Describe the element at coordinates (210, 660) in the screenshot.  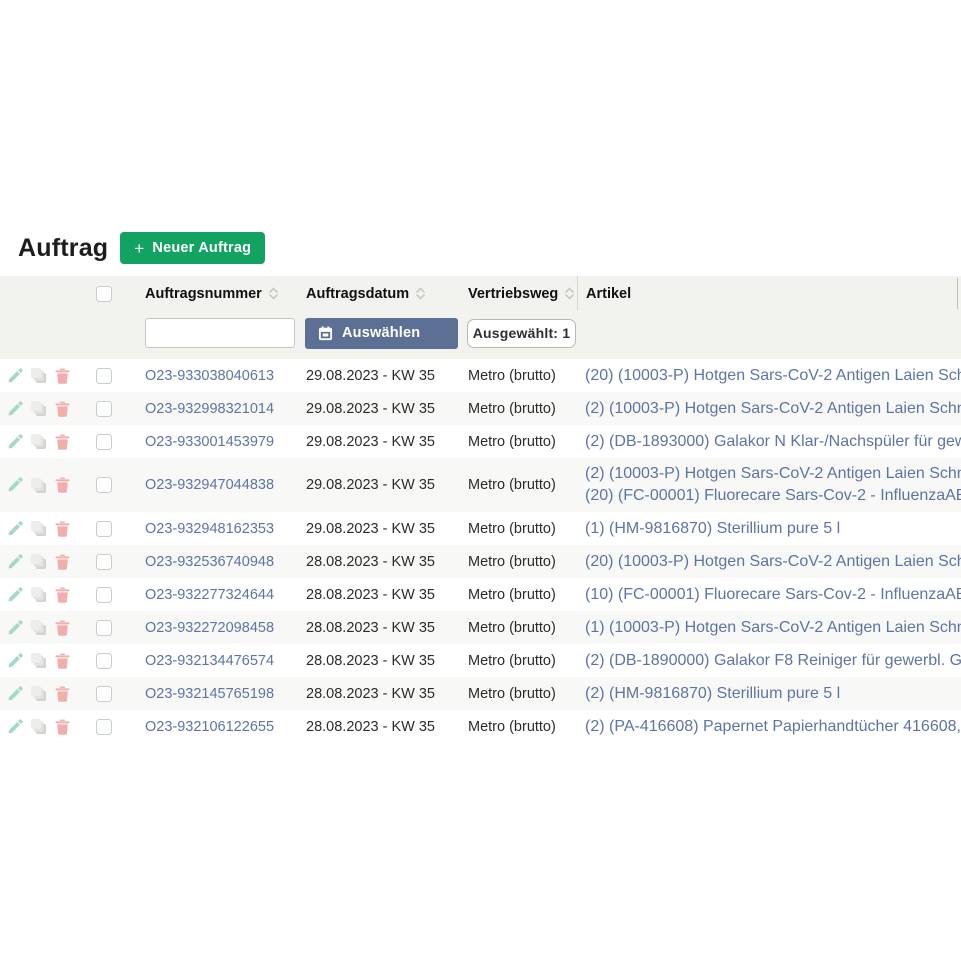
I see `order-number-link: O23-932134476574` at that location.